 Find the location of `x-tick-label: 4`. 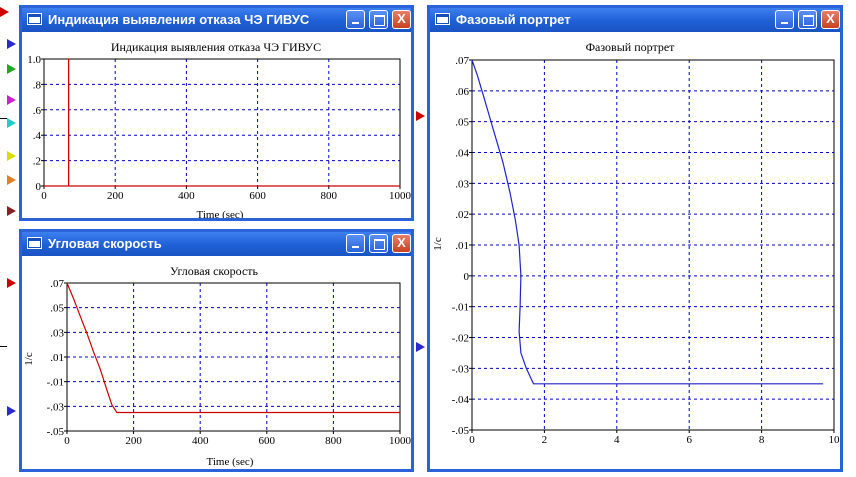

x-tick-label: 4 is located at coordinates (617, 440).